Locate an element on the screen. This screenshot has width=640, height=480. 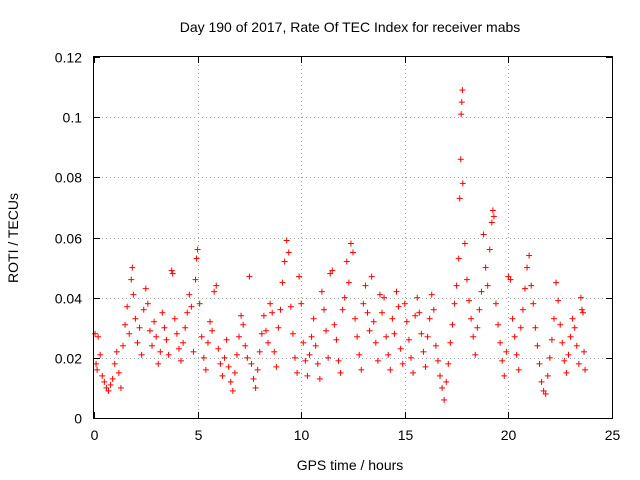
y-tick-label: 0.02 is located at coordinates (68, 359).